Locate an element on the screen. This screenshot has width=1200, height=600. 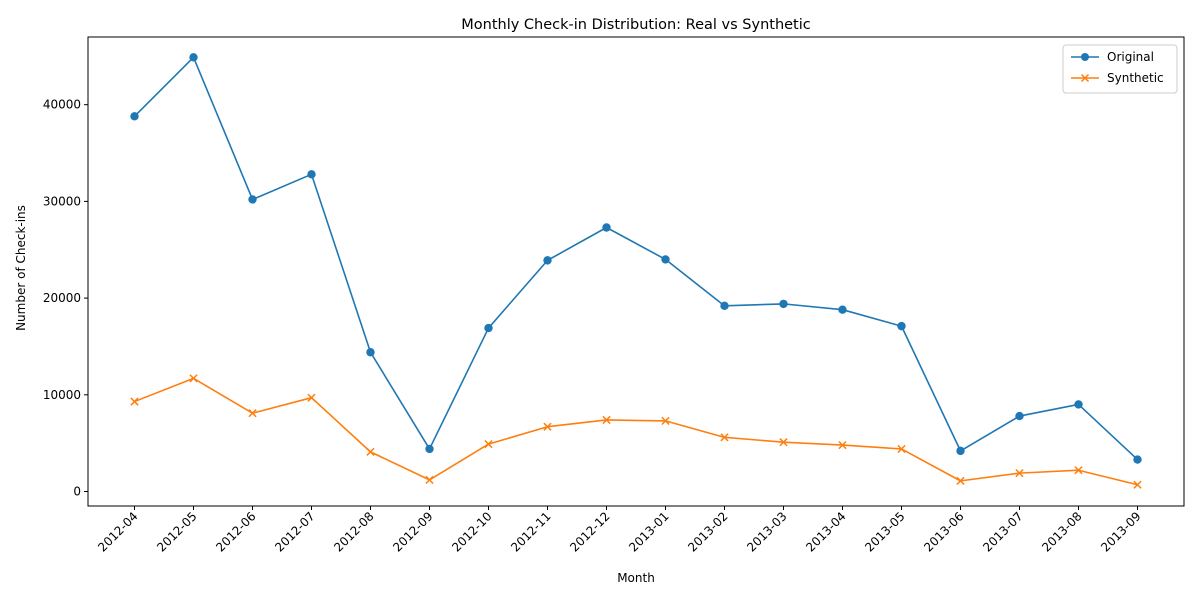
x-tick-label: 2013-08 is located at coordinates (1061, 531).